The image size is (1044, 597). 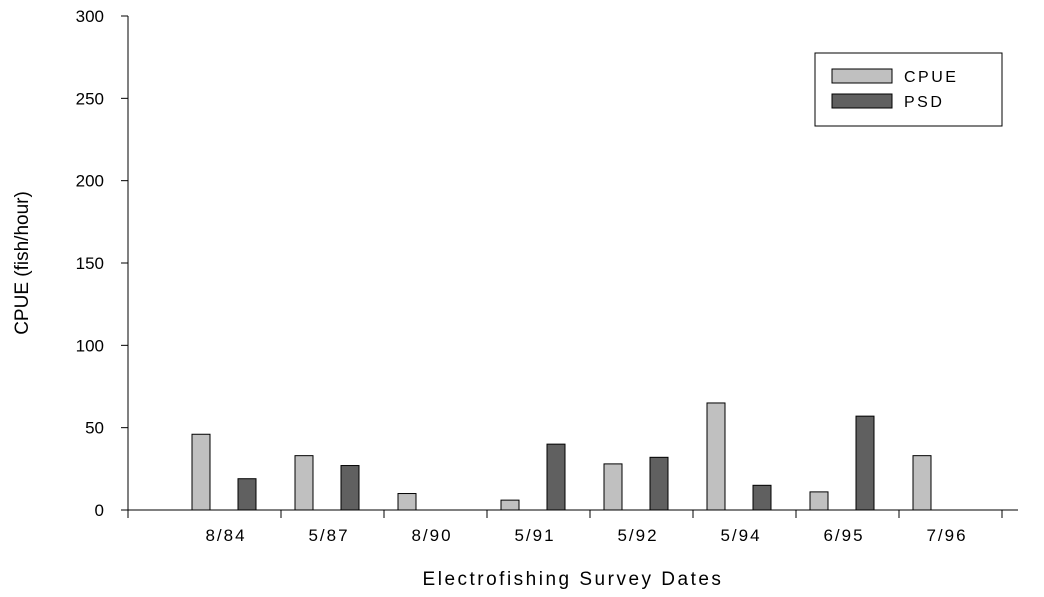 I want to click on y-axis-ticks: 0 50 100 150 200 250 300, so click(x=102, y=263).